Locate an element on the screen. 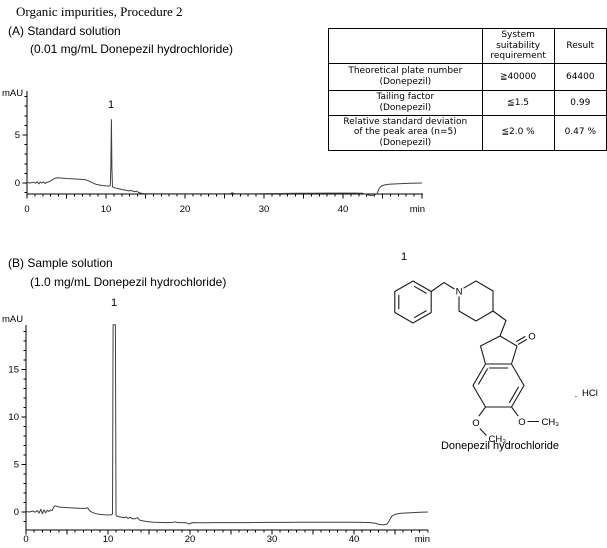 The height and width of the screenshot is (548, 607). panel-a-sublabel: (0.01 mg/mL Donepezil hydrochloride) is located at coordinates (131, 49).